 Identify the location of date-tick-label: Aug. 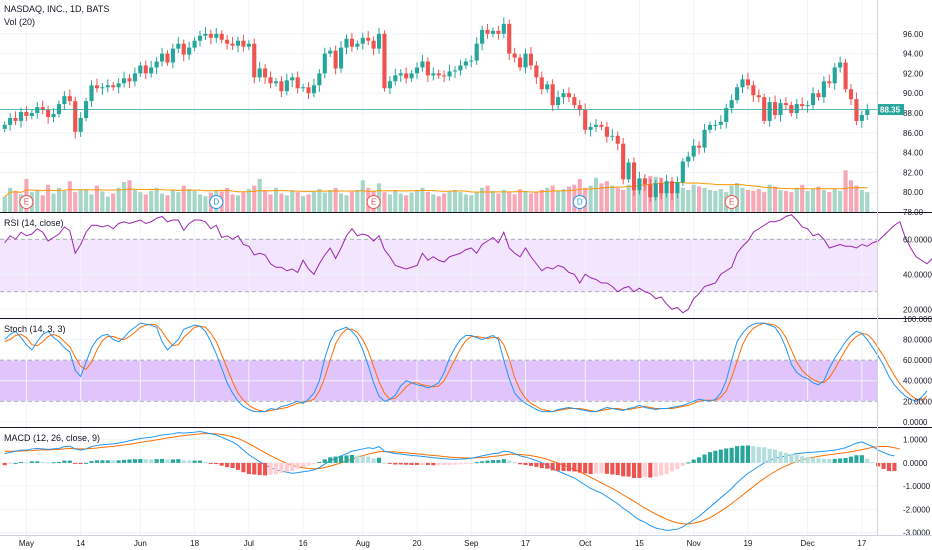
(363, 543).